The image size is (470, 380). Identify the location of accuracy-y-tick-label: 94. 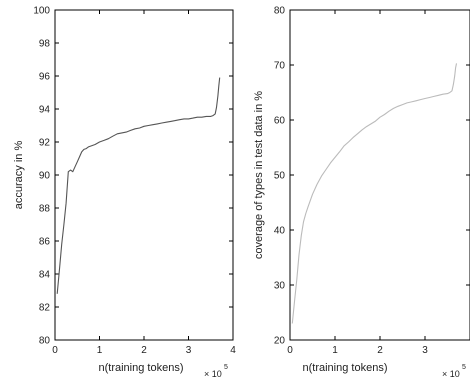
(45, 110).